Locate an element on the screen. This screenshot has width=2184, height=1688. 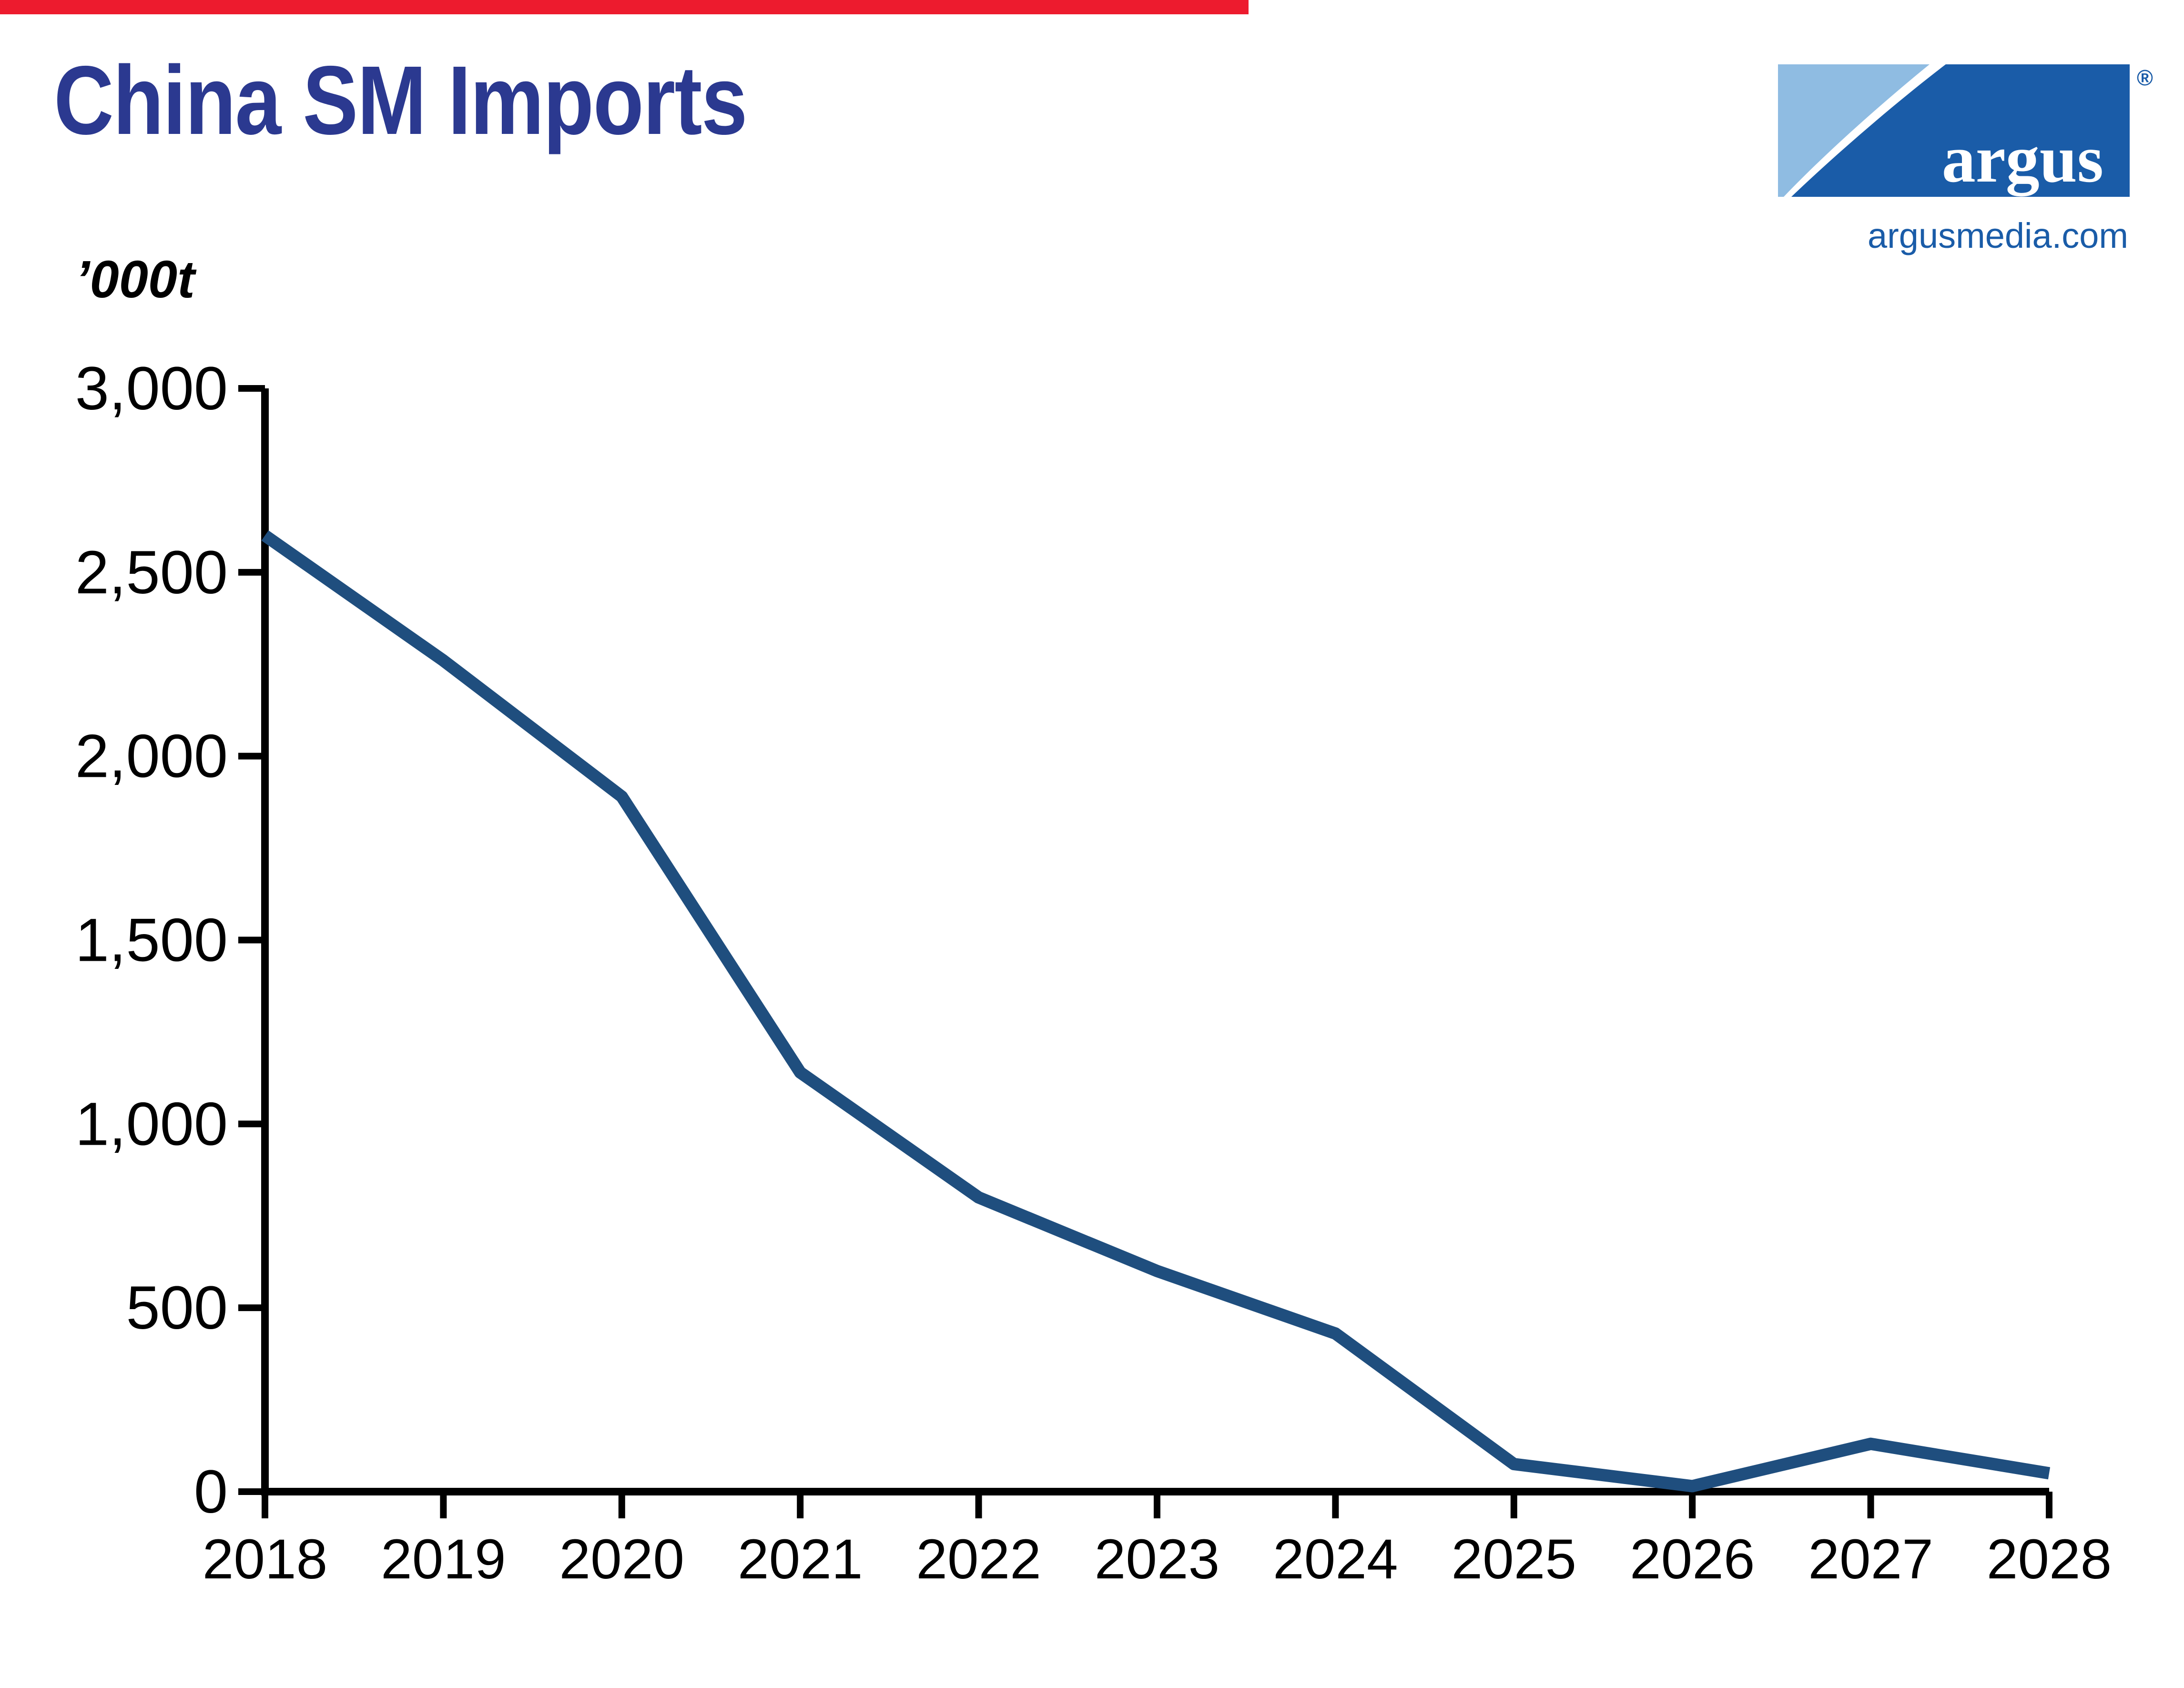
y-axis-unit-label: ’000t is located at coordinates (135, 279).